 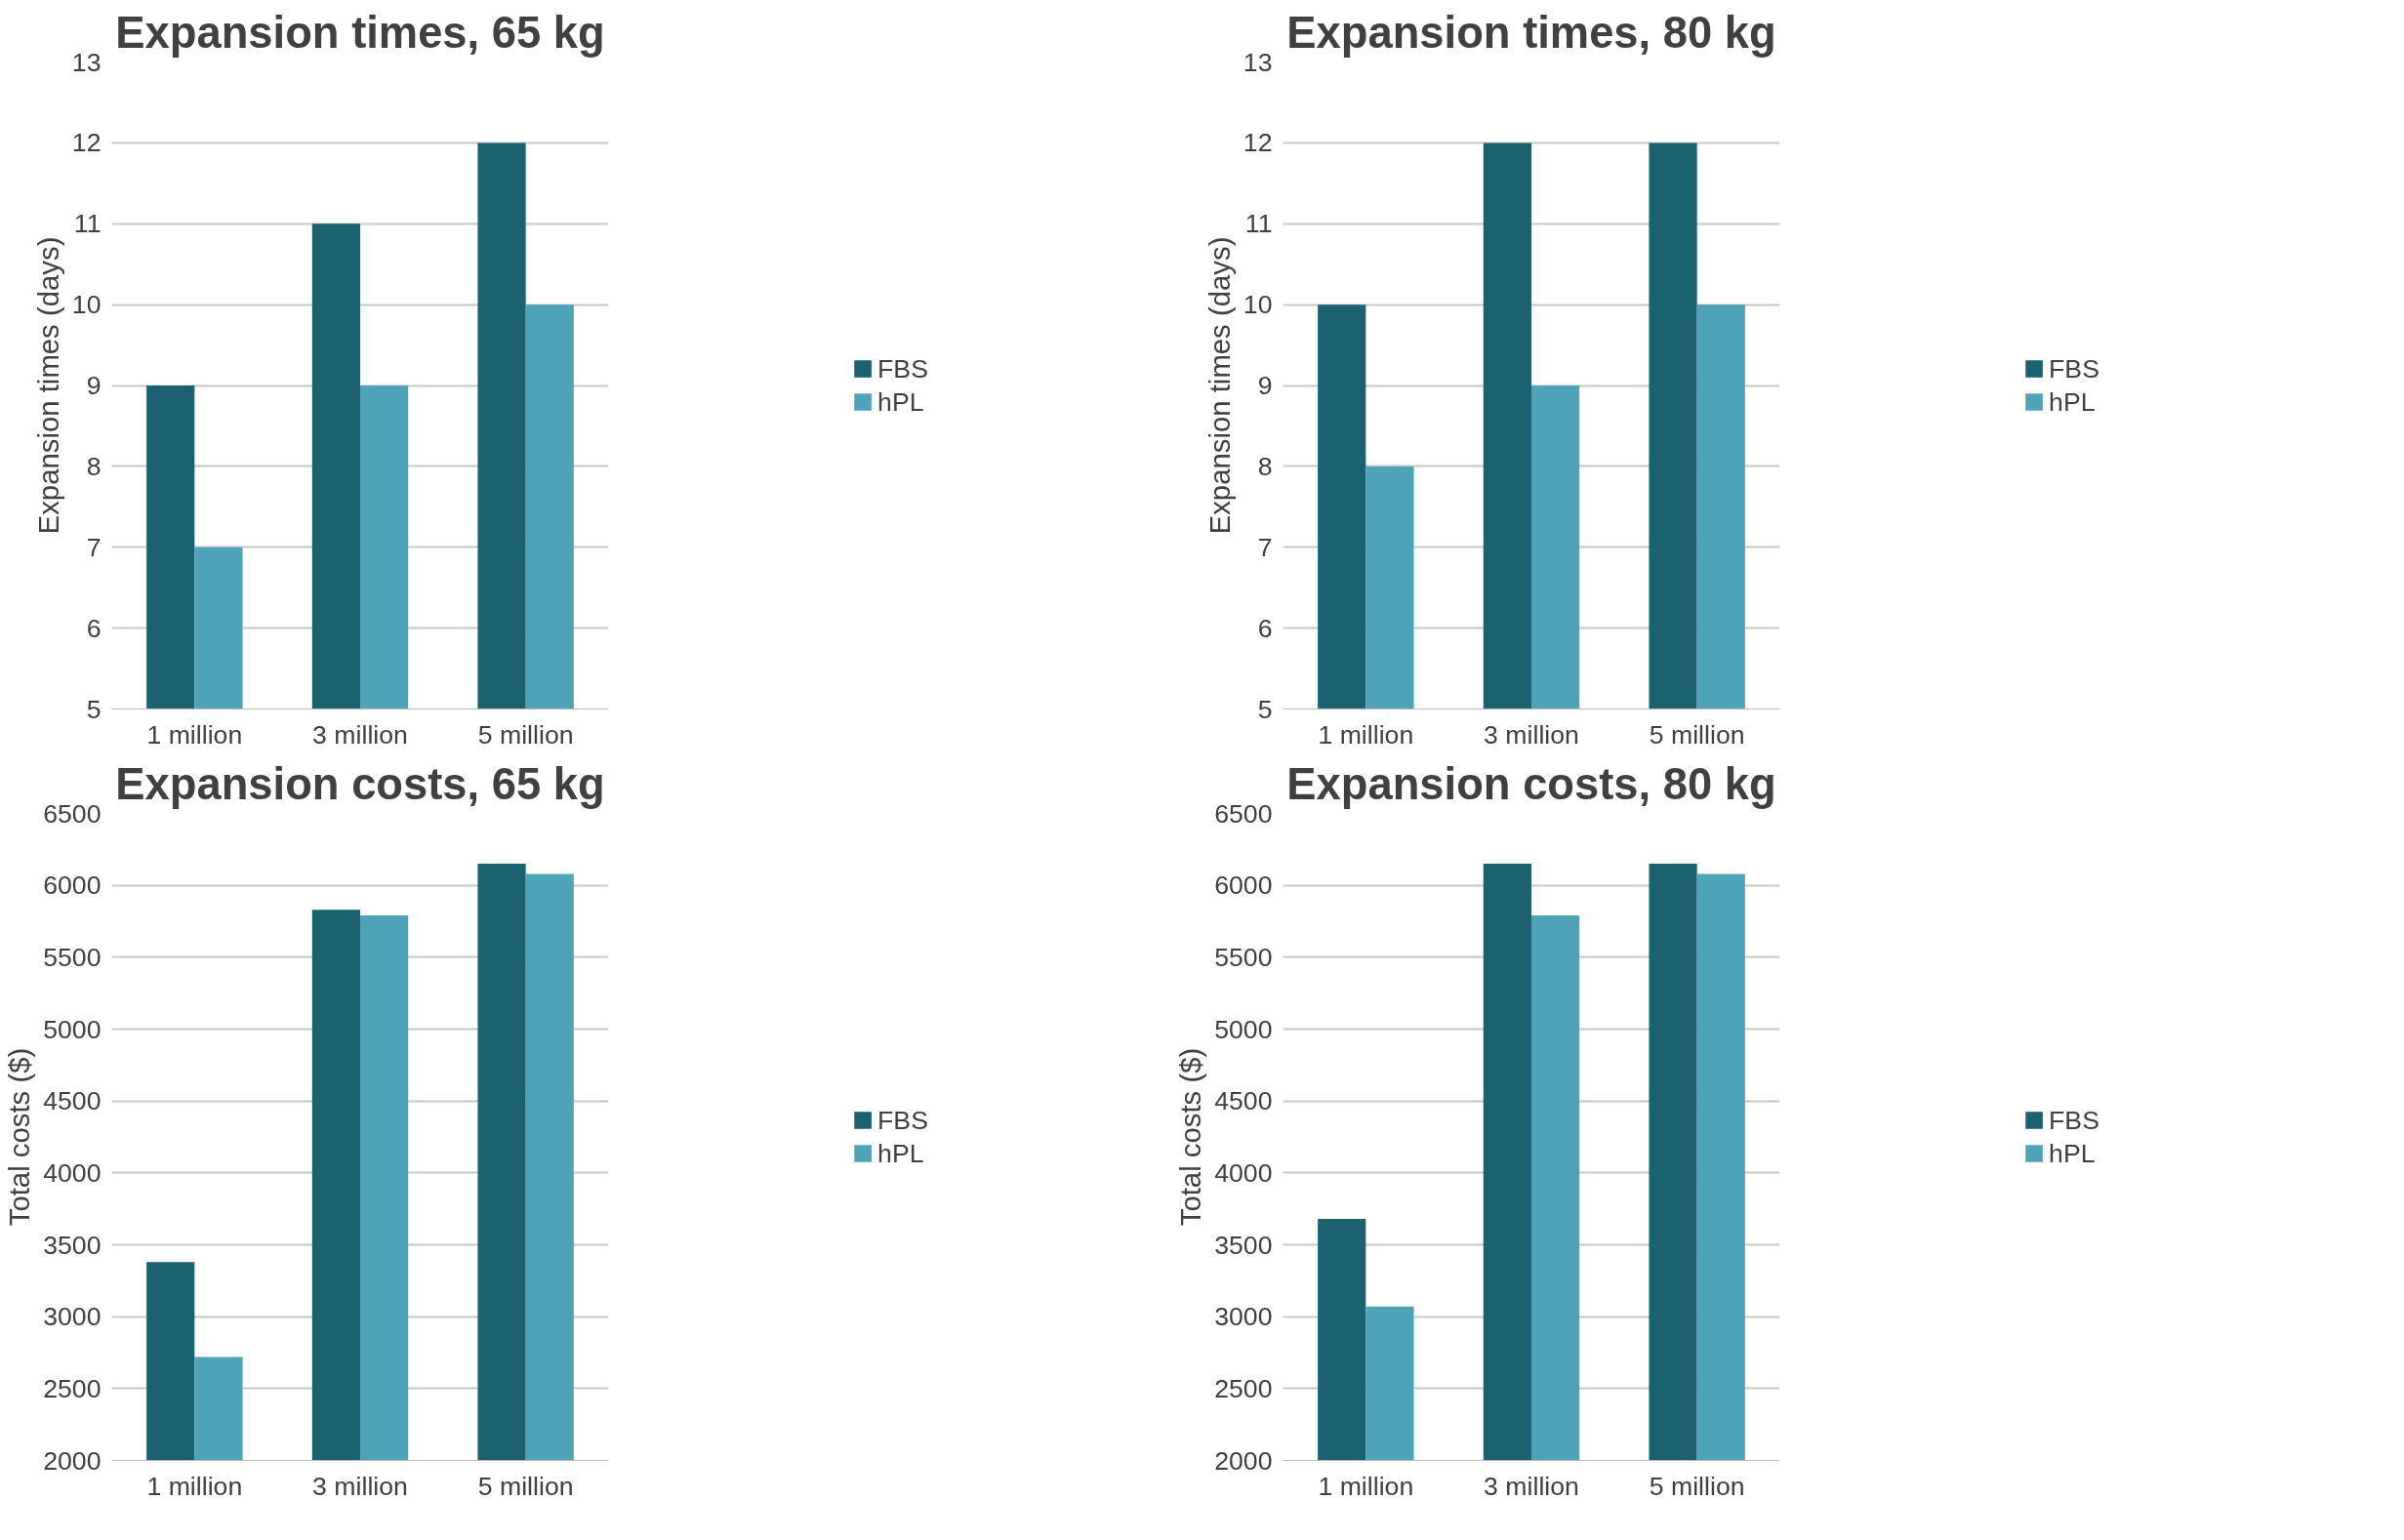 What do you see at coordinates (360, 783) in the screenshot?
I see `chart-title: Expansion costs, 65 kg` at bounding box center [360, 783].